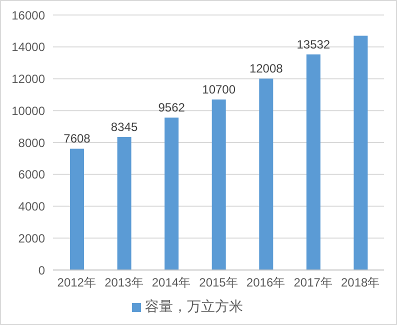 The height and width of the screenshot is (325, 397). Describe the element at coordinates (29, 111) in the screenshot. I see `y-tick-label: 10000` at that location.